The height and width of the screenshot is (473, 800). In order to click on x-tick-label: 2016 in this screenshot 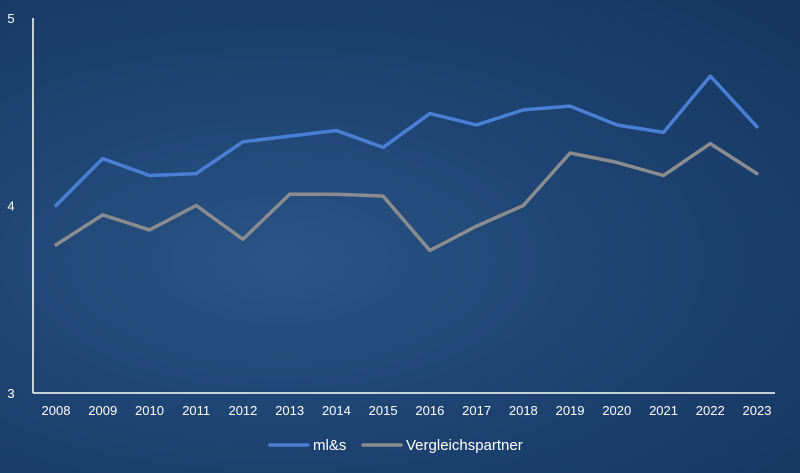, I will do `click(429, 410)`.